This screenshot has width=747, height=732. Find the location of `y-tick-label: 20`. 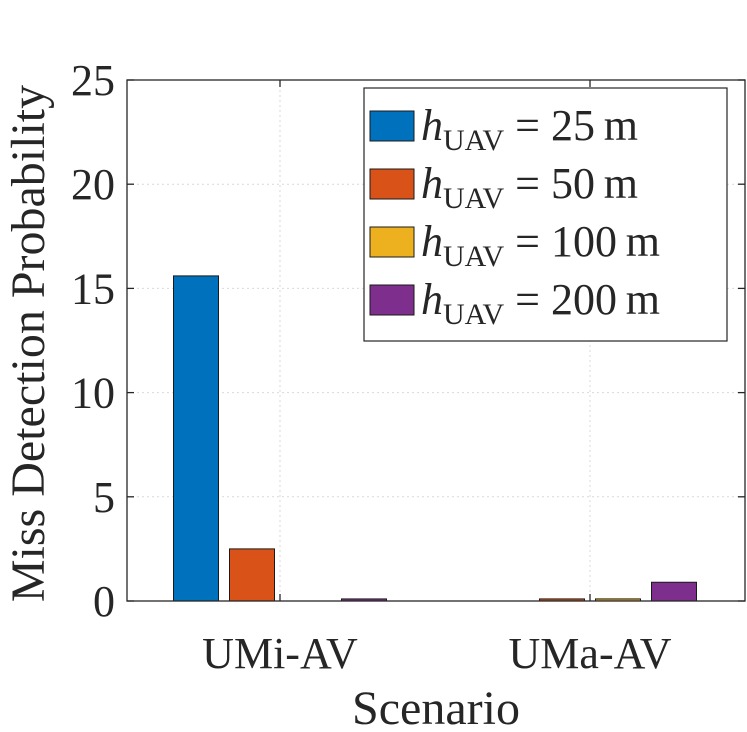

y-tick-label: 20 is located at coordinates (93, 184).